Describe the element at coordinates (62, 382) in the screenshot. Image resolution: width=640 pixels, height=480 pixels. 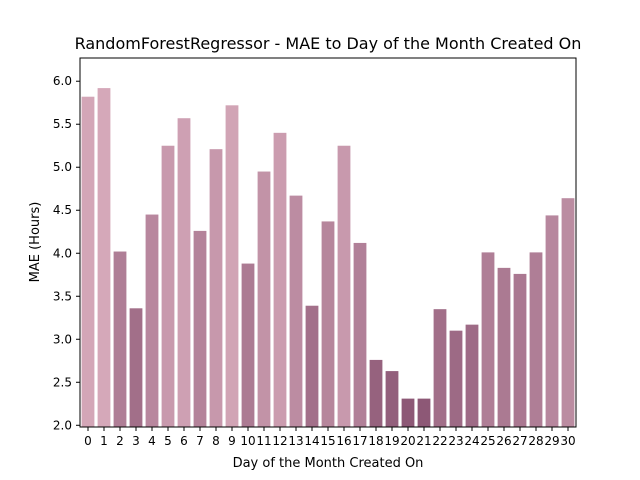
I see `y-tick-label: 2.5` at that location.